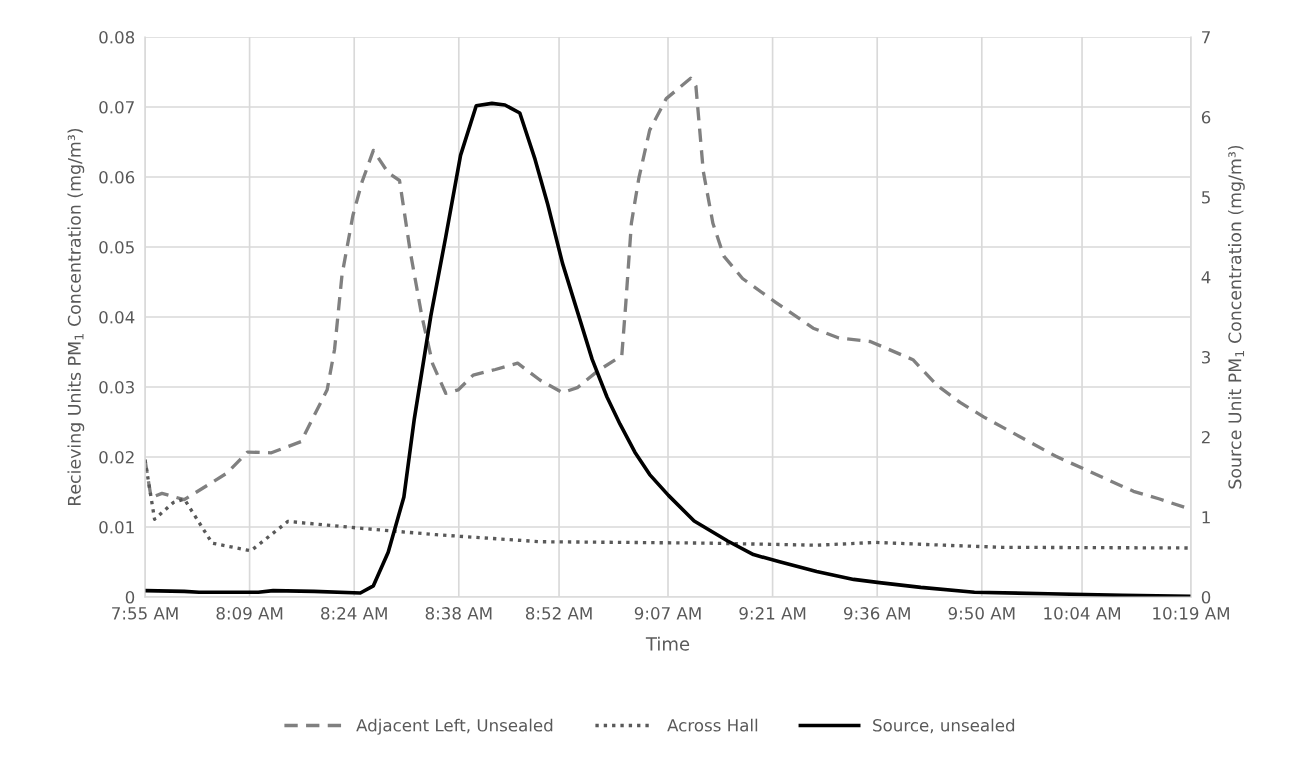 The width and height of the screenshot is (1300, 773). What do you see at coordinates (117, 317) in the screenshot?
I see `y-tick-label: 0.04` at bounding box center [117, 317].